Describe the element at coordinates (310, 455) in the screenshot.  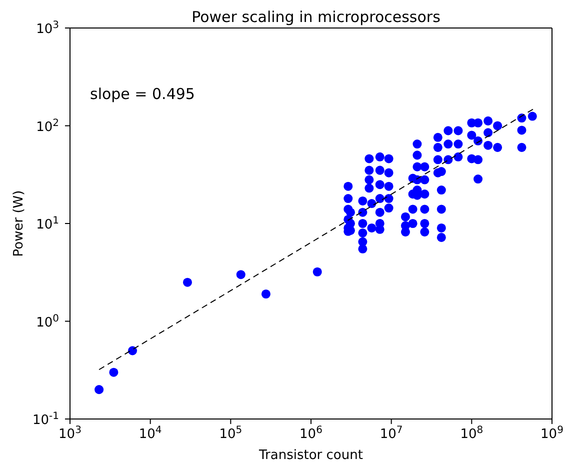
I see `x-axis-title: Transistor count` at that location.